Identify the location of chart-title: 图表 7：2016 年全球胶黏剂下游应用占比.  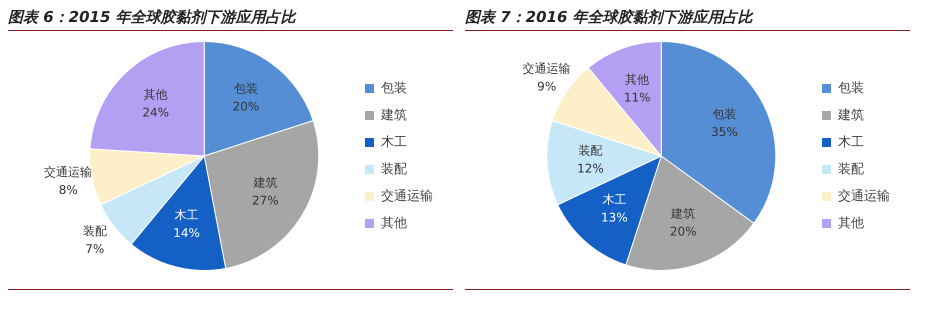
(687, 19).